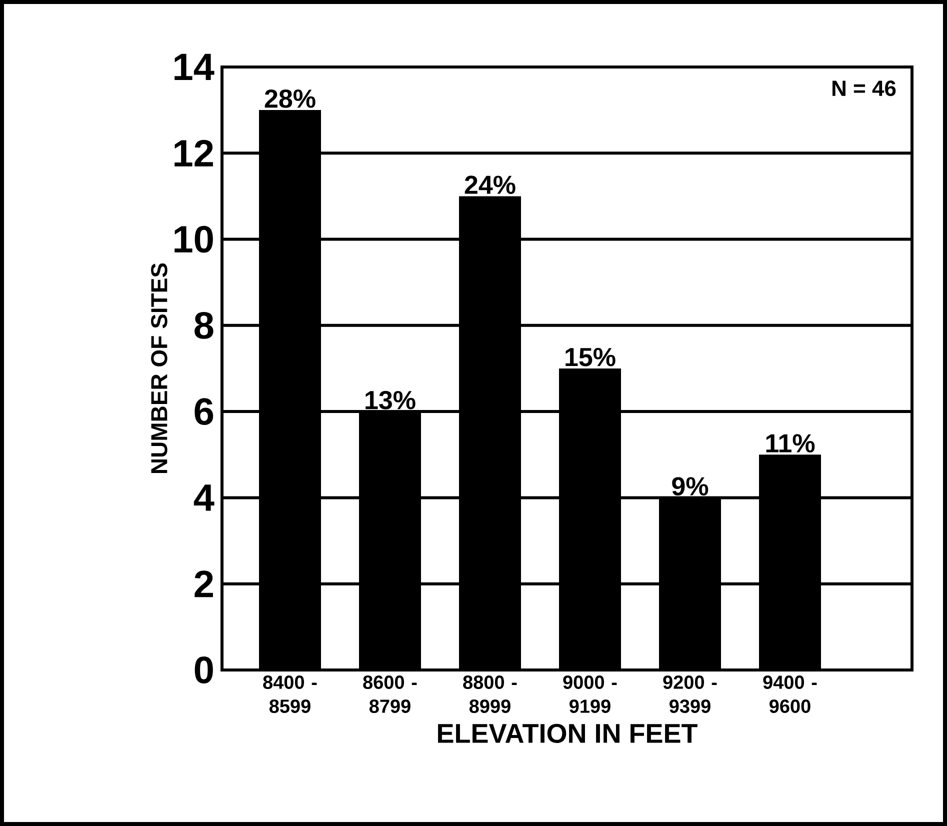 This screenshot has width=947, height=826. I want to click on annotation: 9%, so click(690, 486).